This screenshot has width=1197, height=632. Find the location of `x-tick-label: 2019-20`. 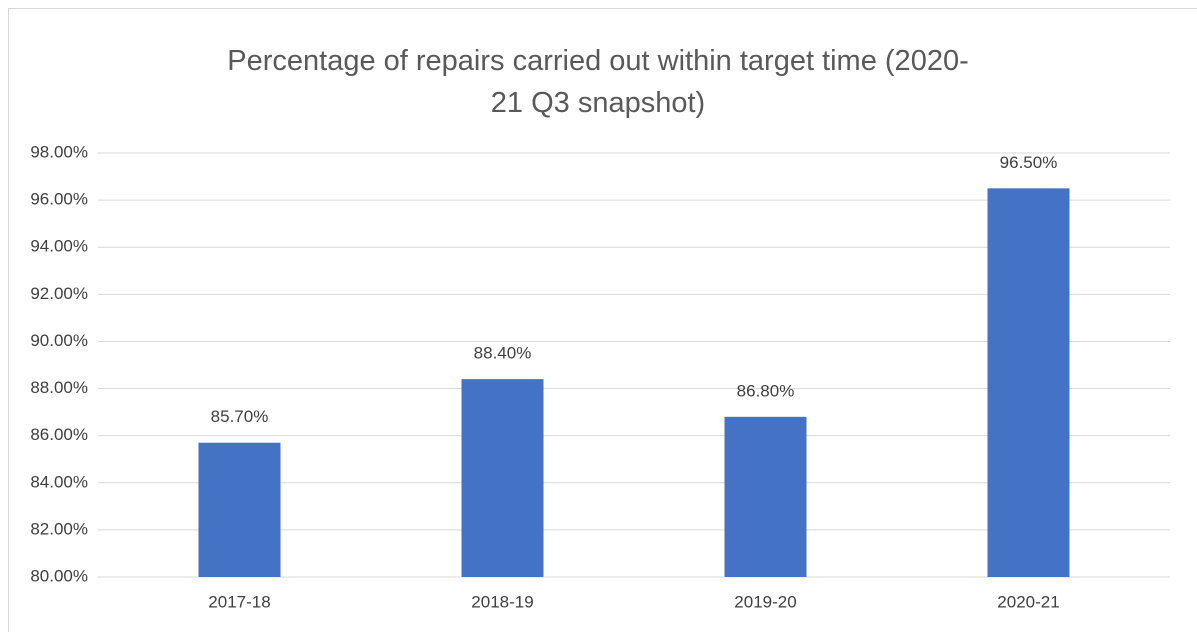

x-tick-label: 2019-20 is located at coordinates (765, 601).